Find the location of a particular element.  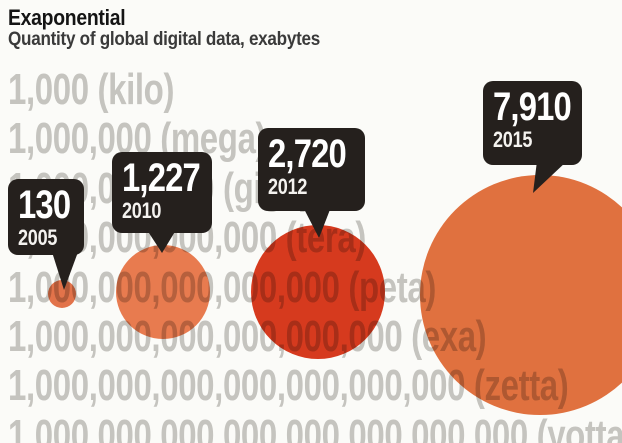

bubble-2010 is located at coordinates (163, 292).